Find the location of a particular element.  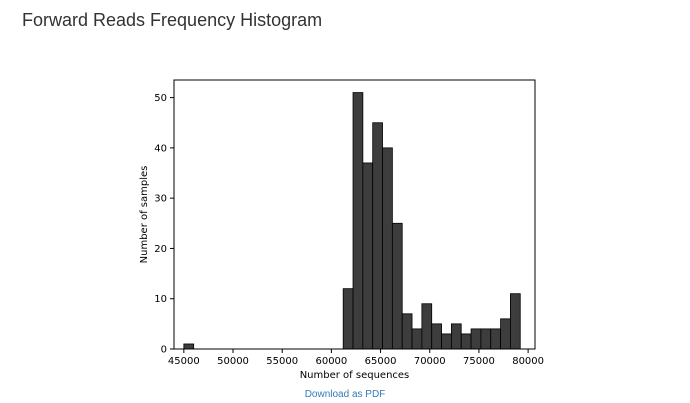

y-tick-label: 30 is located at coordinates (160, 199).